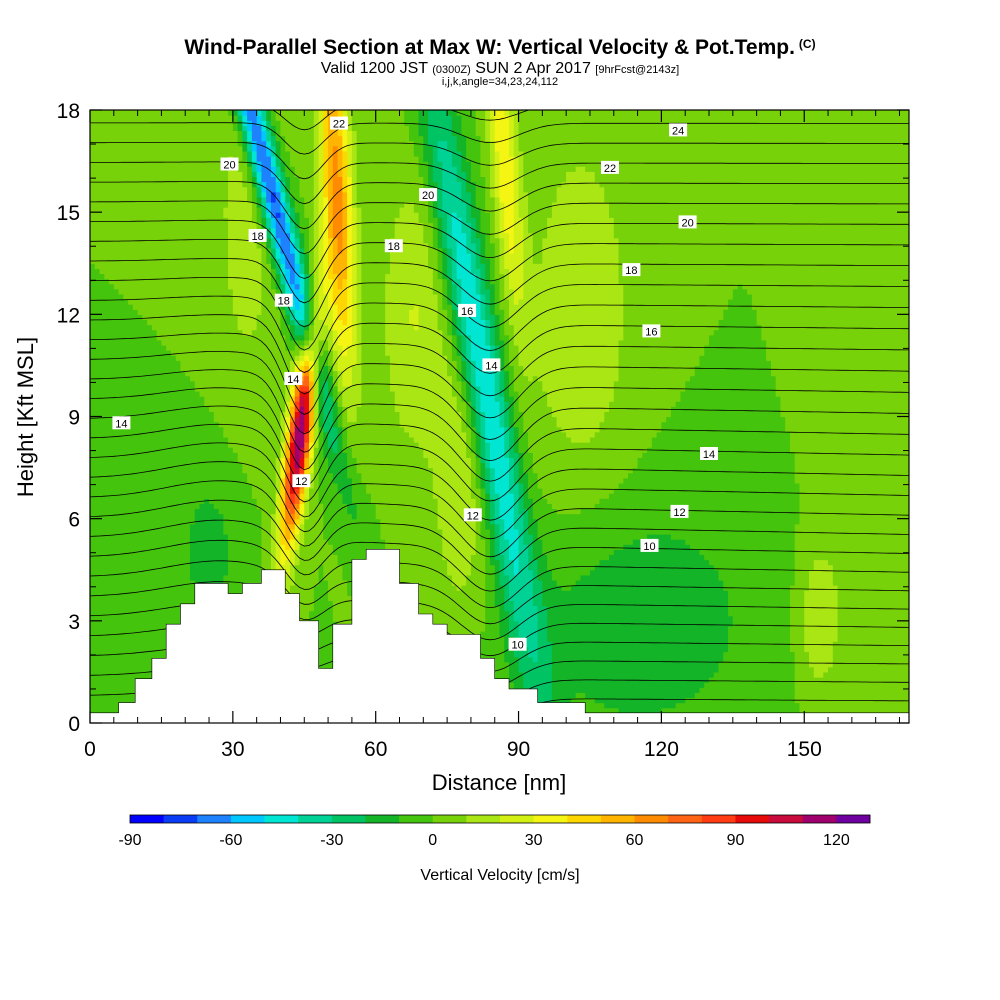 This screenshot has width=1000, height=1000. Describe the element at coordinates (533, 68) in the screenshot. I see `subtitle-date: SUN 2 Apr 2017` at that location.